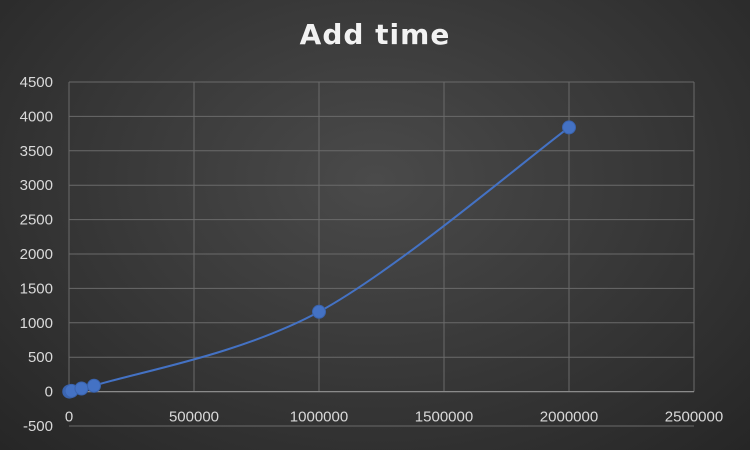  What do you see at coordinates (36, 82) in the screenshot?
I see `y-tick-label: 4500` at bounding box center [36, 82].